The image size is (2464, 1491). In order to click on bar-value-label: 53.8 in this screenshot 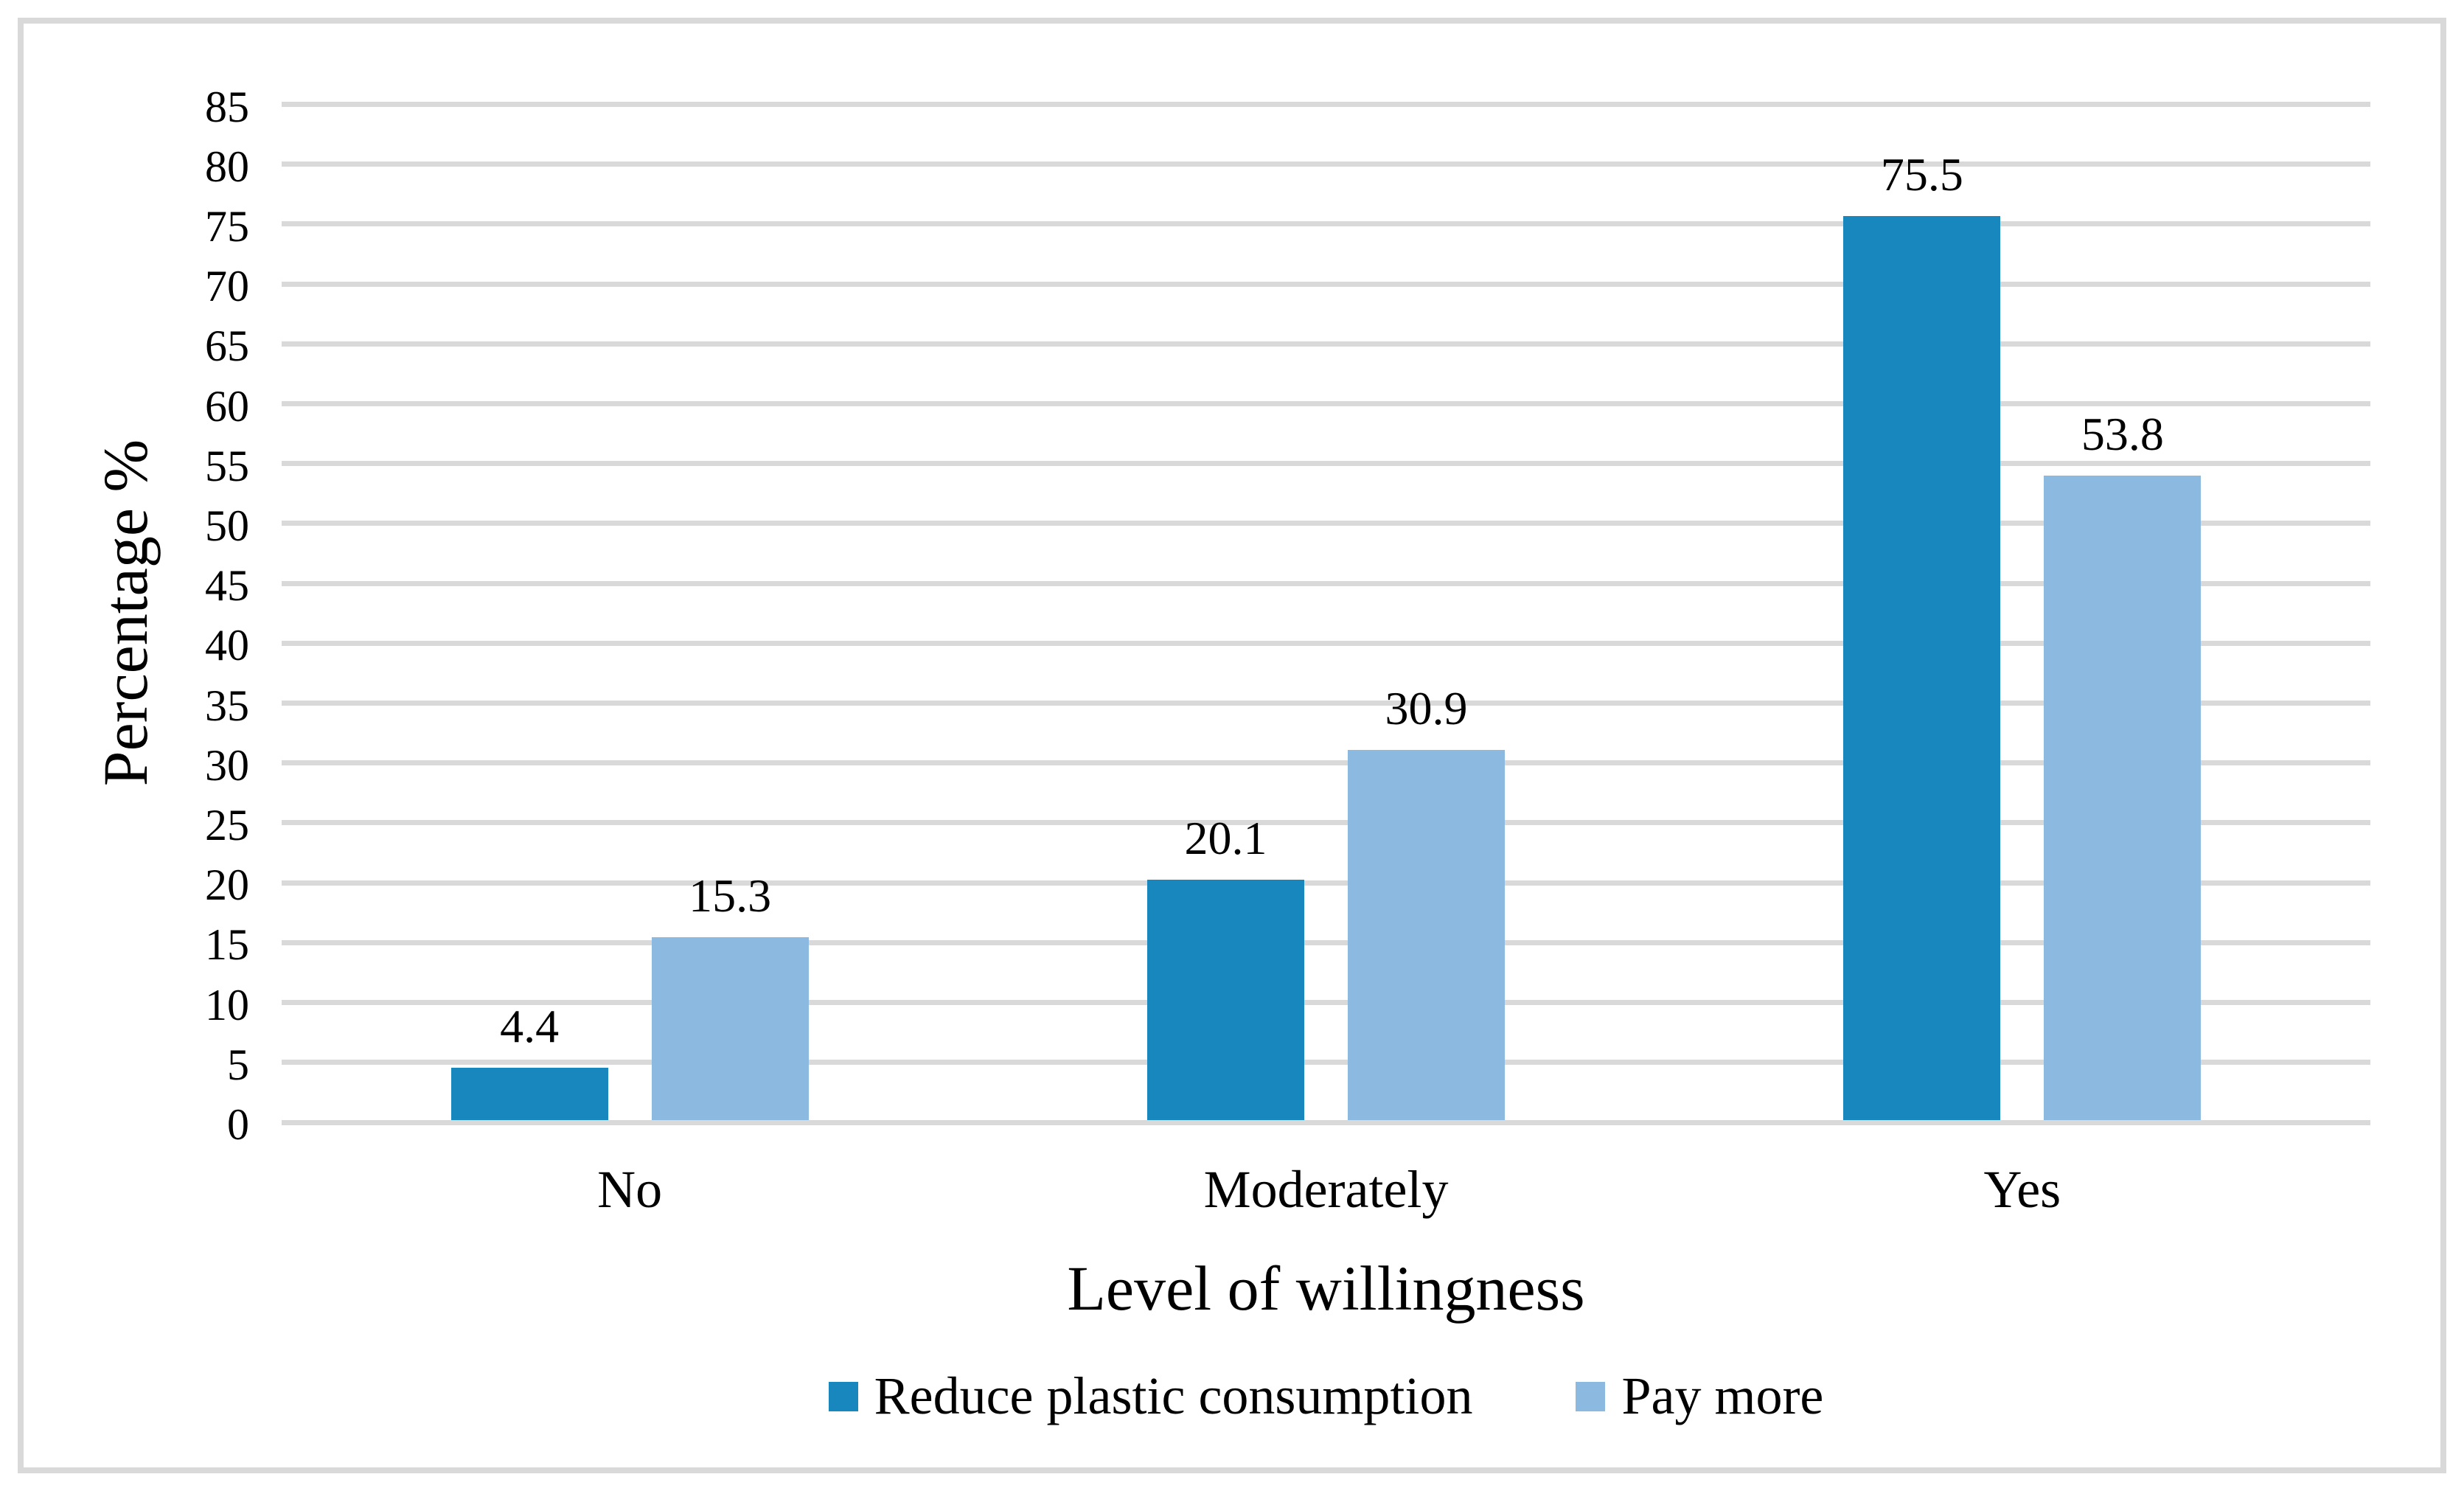, I will do `click(2122, 435)`.